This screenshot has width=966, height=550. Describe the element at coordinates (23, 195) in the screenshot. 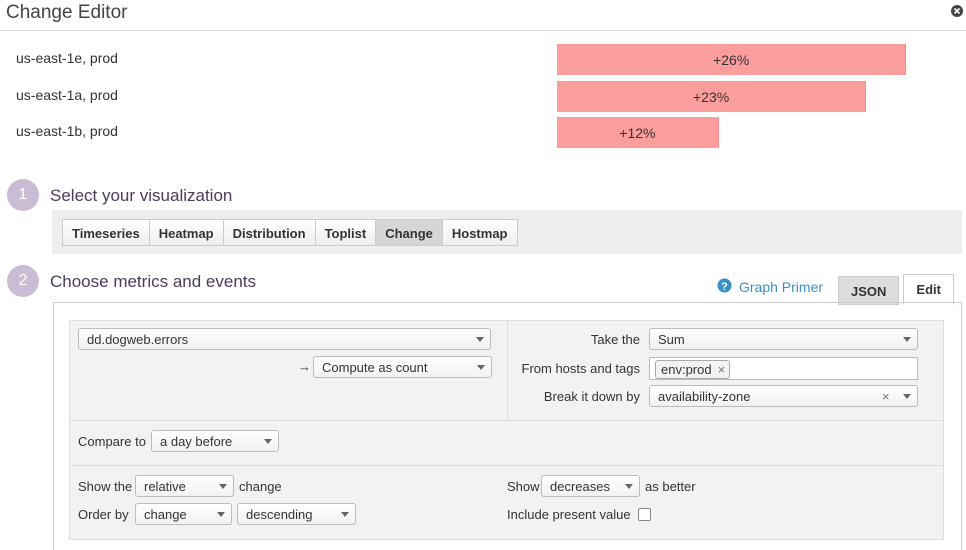

I see `step-number: 1` at that location.